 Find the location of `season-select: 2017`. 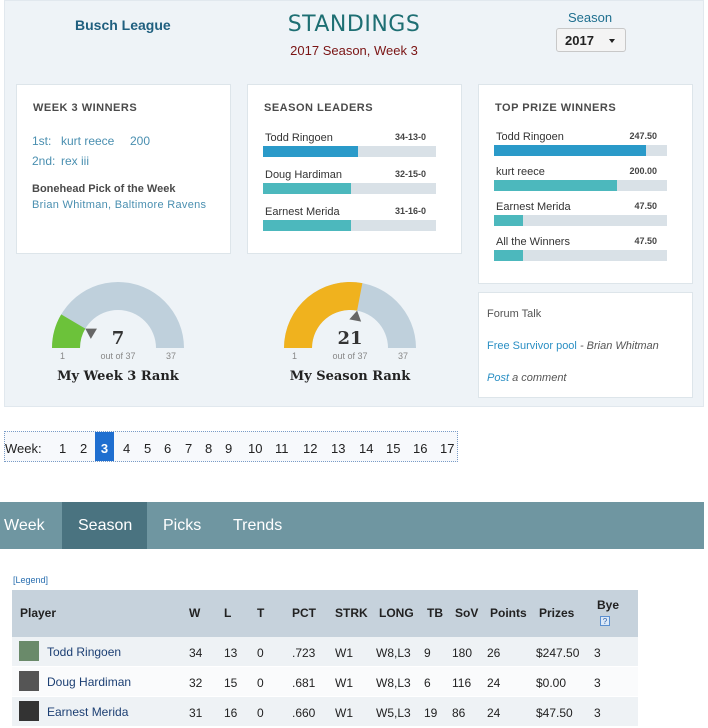

season-select: 2017 is located at coordinates (591, 40).